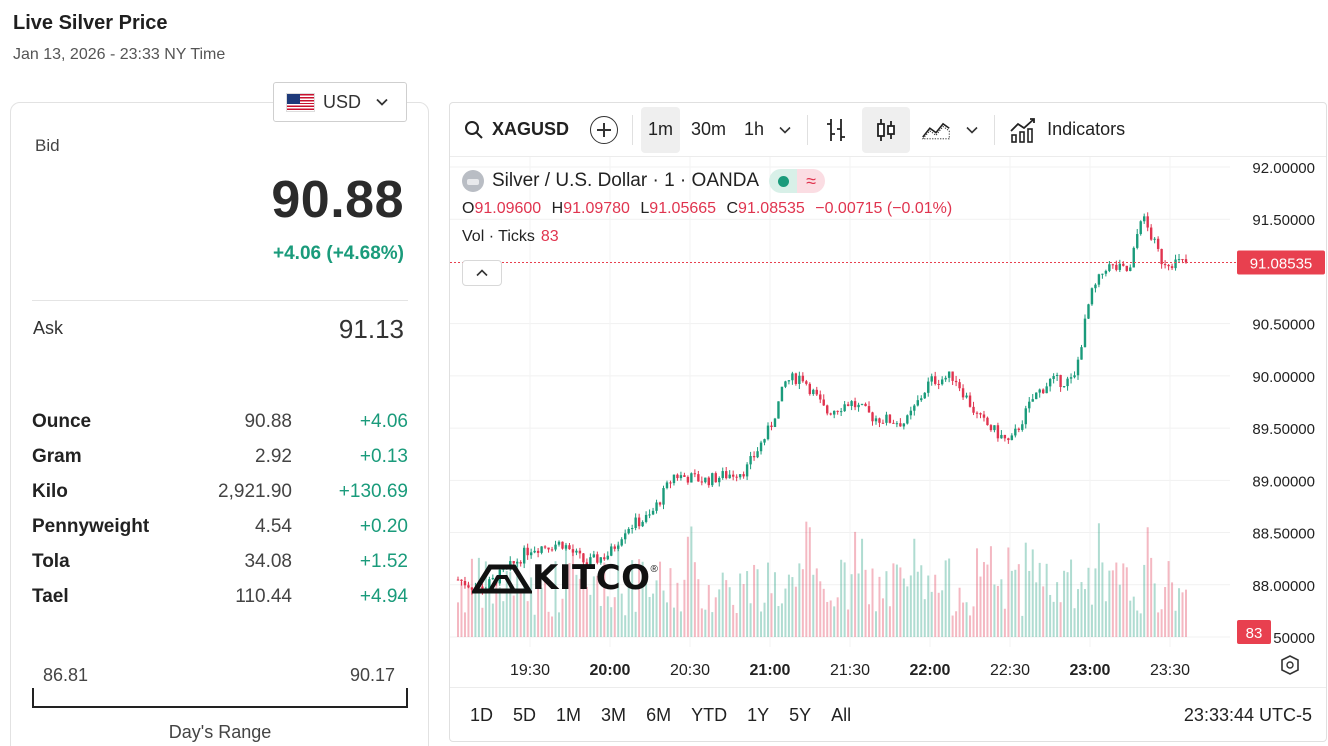  What do you see at coordinates (785, 130) in the screenshot?
I see `interval-dropdown` at bounding box center [785, 130].